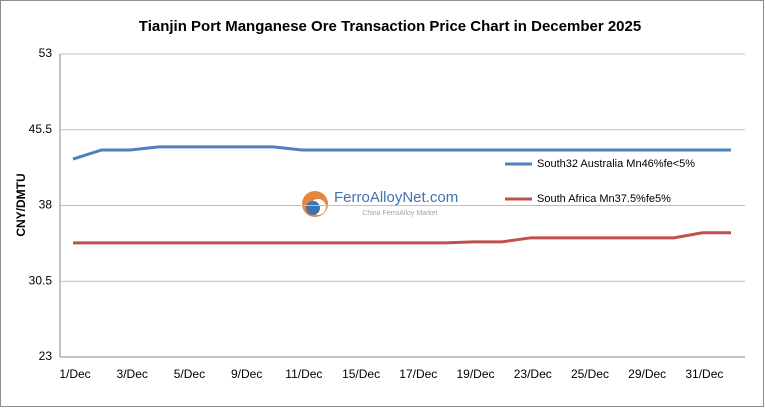  Describe the element at coordinates (46, 53) in the screenshot. I see `y-tick-label: 53` at that location.